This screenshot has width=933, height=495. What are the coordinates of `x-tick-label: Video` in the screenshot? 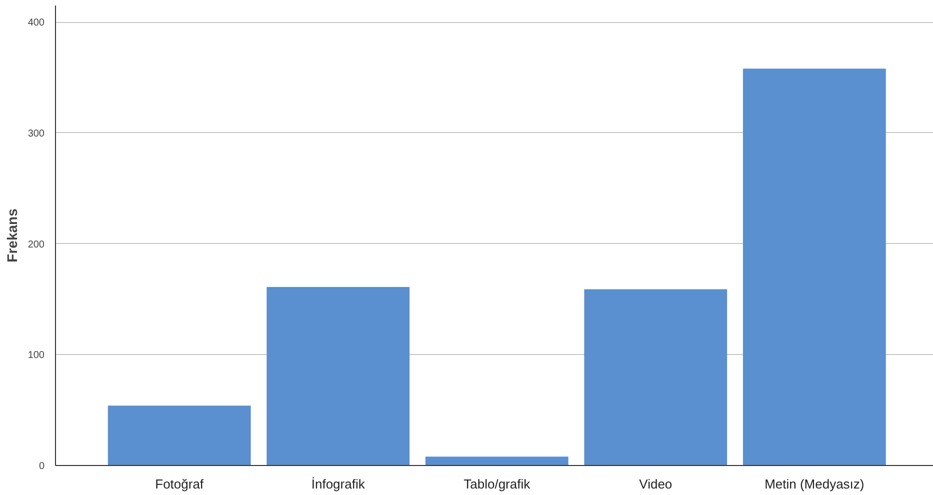 It's located at (655, 484).